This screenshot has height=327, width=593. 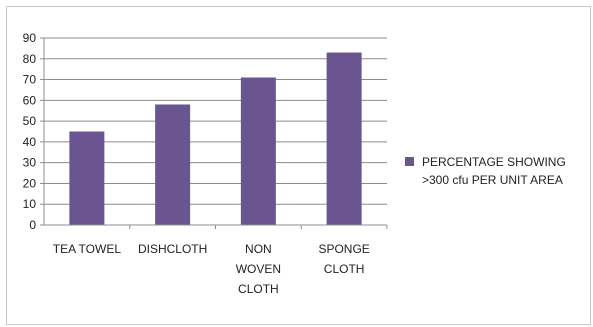 What do you see at coordinates (30, 142) in the screenshot?
I see `y-tick-label: 40` at bounding box center [30, 142].